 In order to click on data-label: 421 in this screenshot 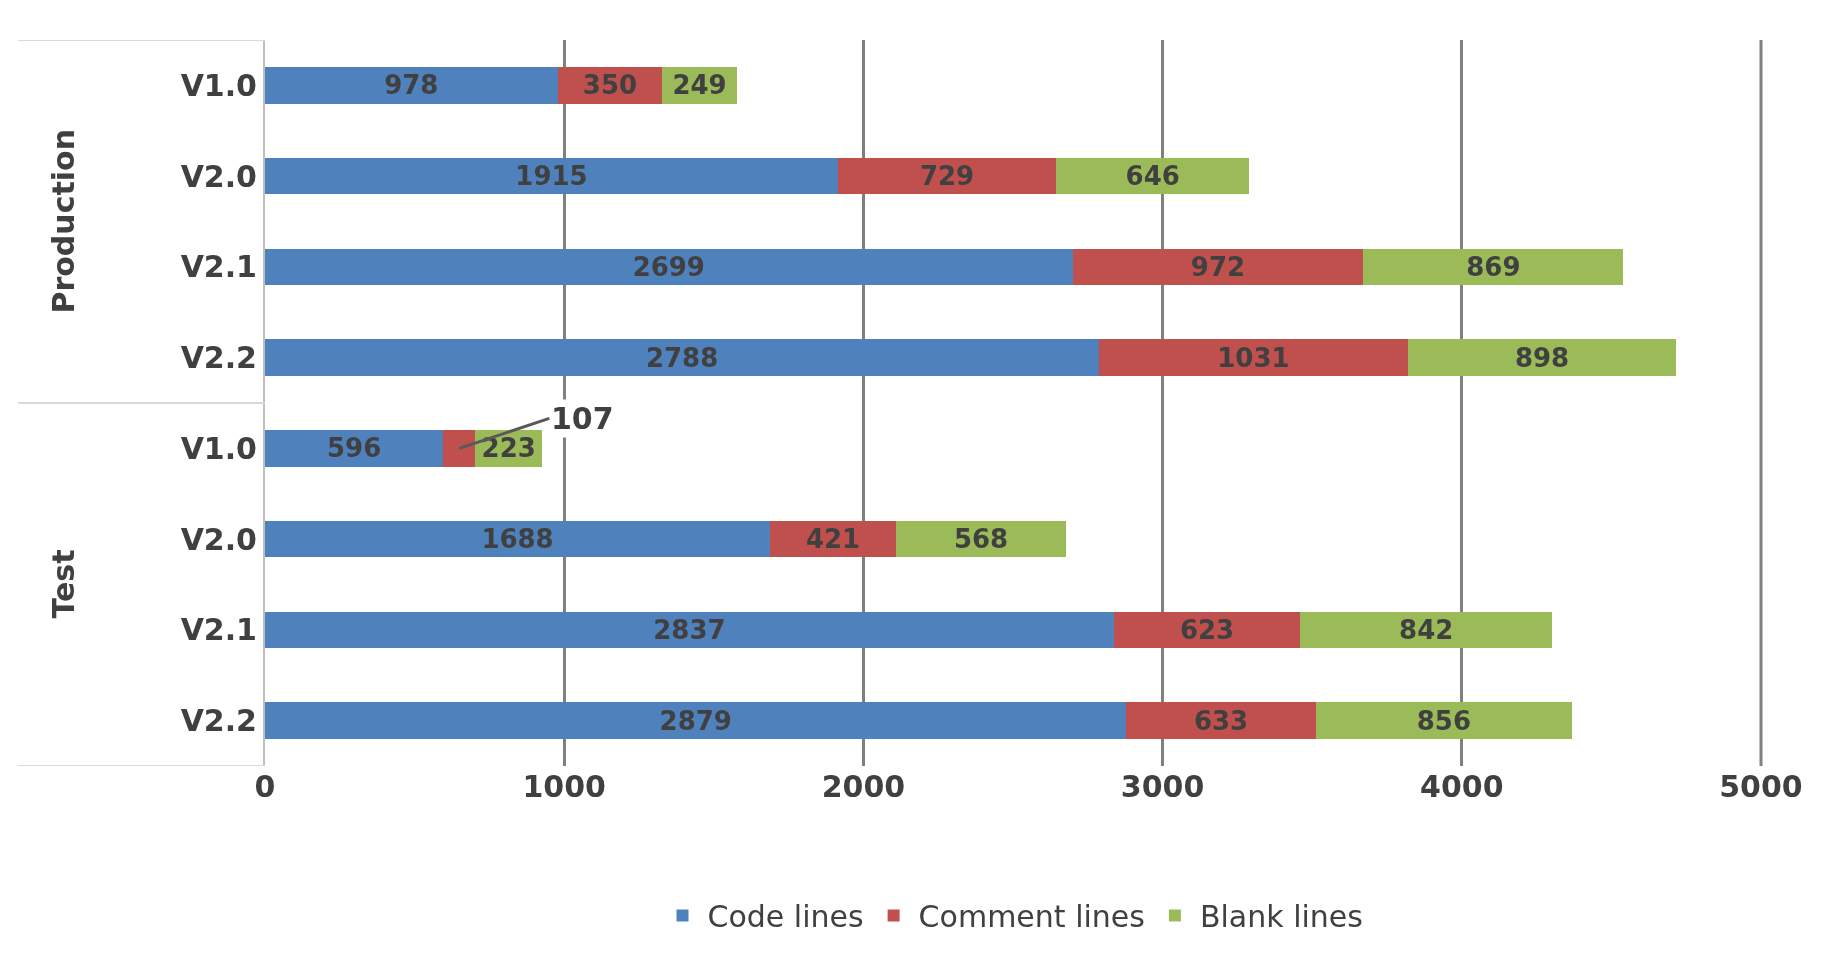, I will do `click(833, 539)`.